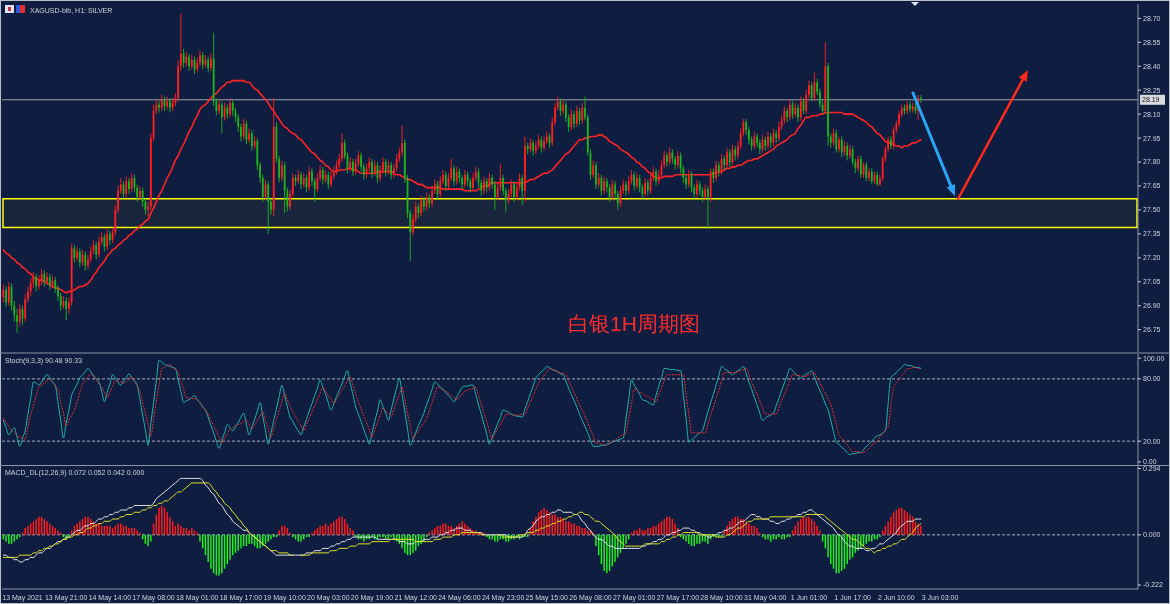 The image size is (1170, 604). Describe the element at coordinates (634, 323) in the screenshot. I see `annotation: 白银1H周期图` at that location.